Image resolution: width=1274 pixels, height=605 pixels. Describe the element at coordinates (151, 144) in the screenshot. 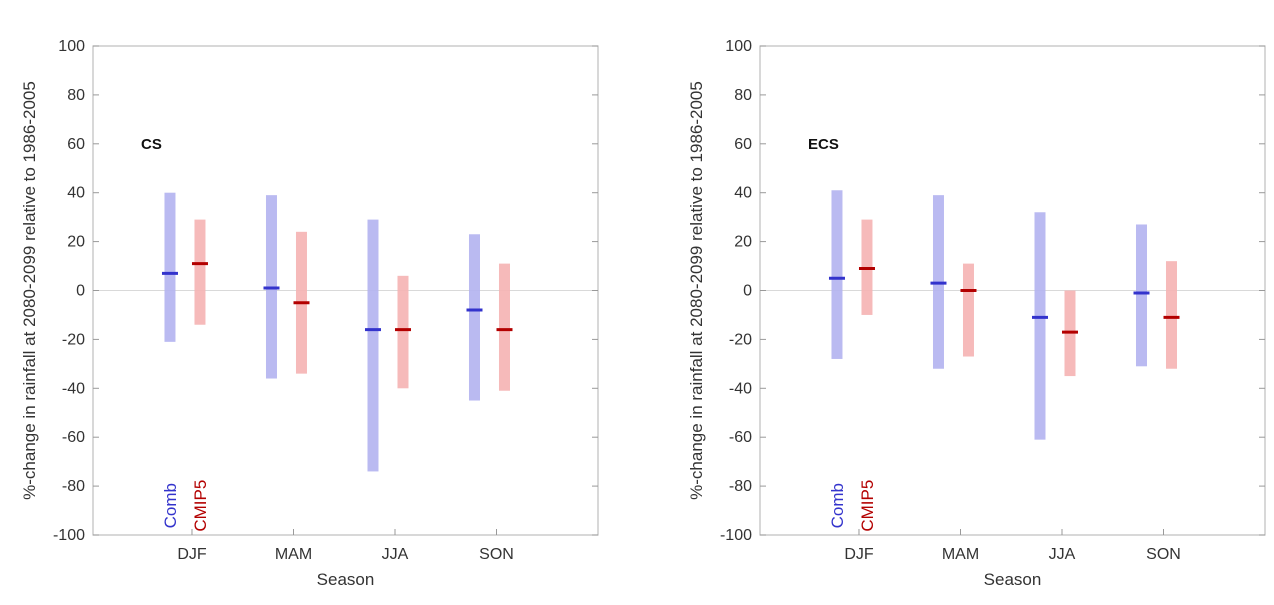

I see `panel-label: CS` at that location.